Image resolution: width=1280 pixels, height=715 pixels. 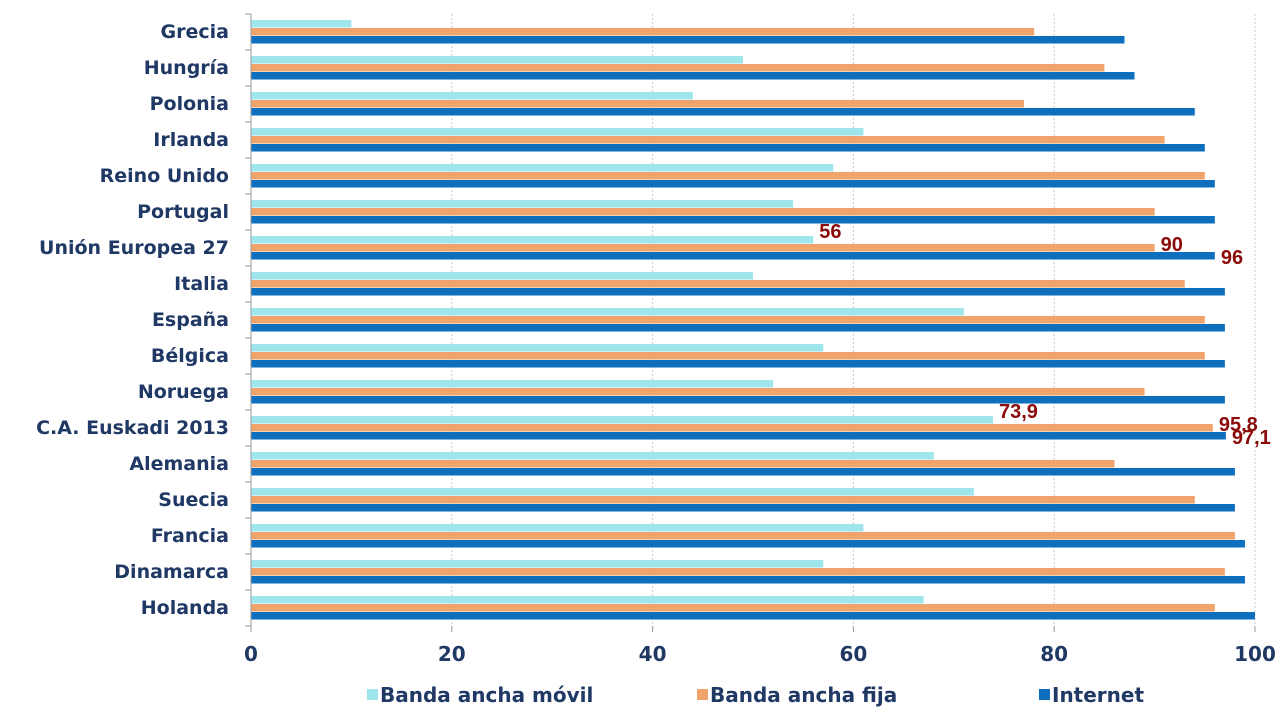 I want to click on category-label: Irlanda, so click(x=191, y=140).